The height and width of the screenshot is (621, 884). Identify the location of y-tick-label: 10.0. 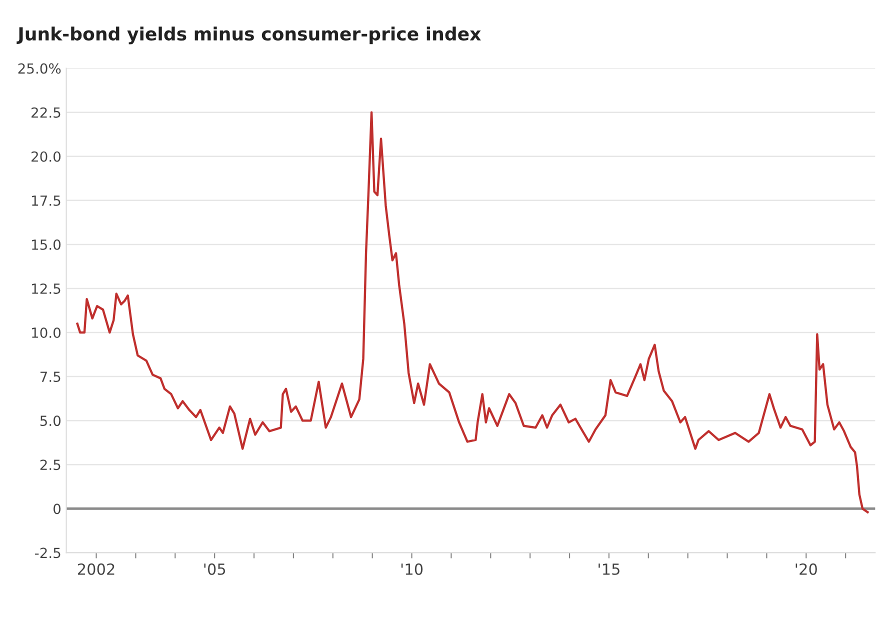
(46, 332).